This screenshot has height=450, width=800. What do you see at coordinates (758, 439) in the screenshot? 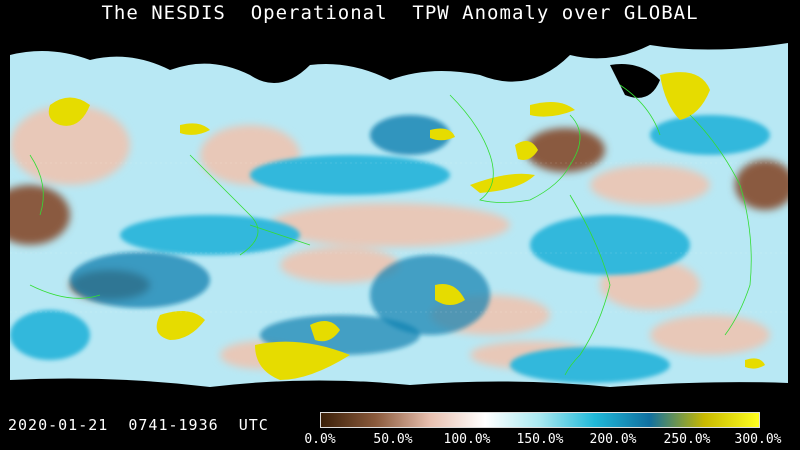
I see `colorbar-tick: 300.0%` at bounding box center [758, 439].